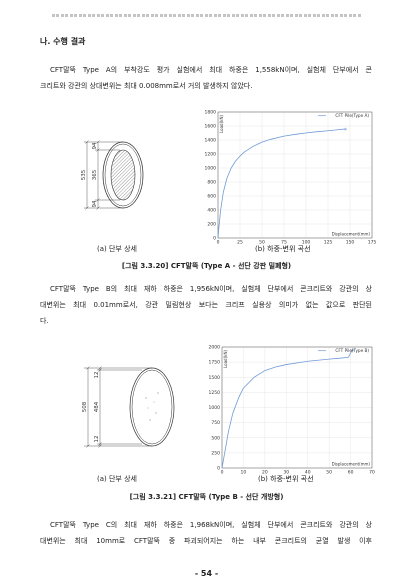 This screenshot has width=413, height=584. I want to click on concrete-aggregate-dots, so click(152, 406).